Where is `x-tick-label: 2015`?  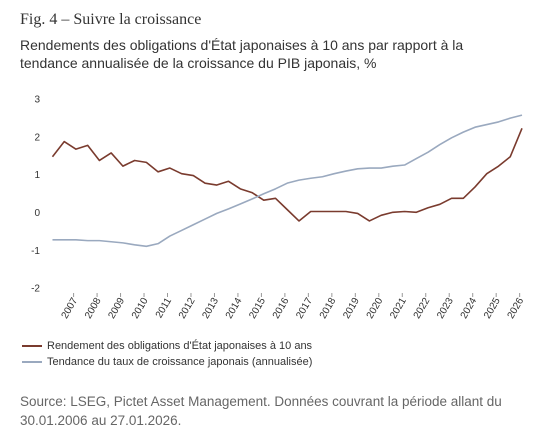 x-tick-label: 2015 is located at coordinates (257, 308).